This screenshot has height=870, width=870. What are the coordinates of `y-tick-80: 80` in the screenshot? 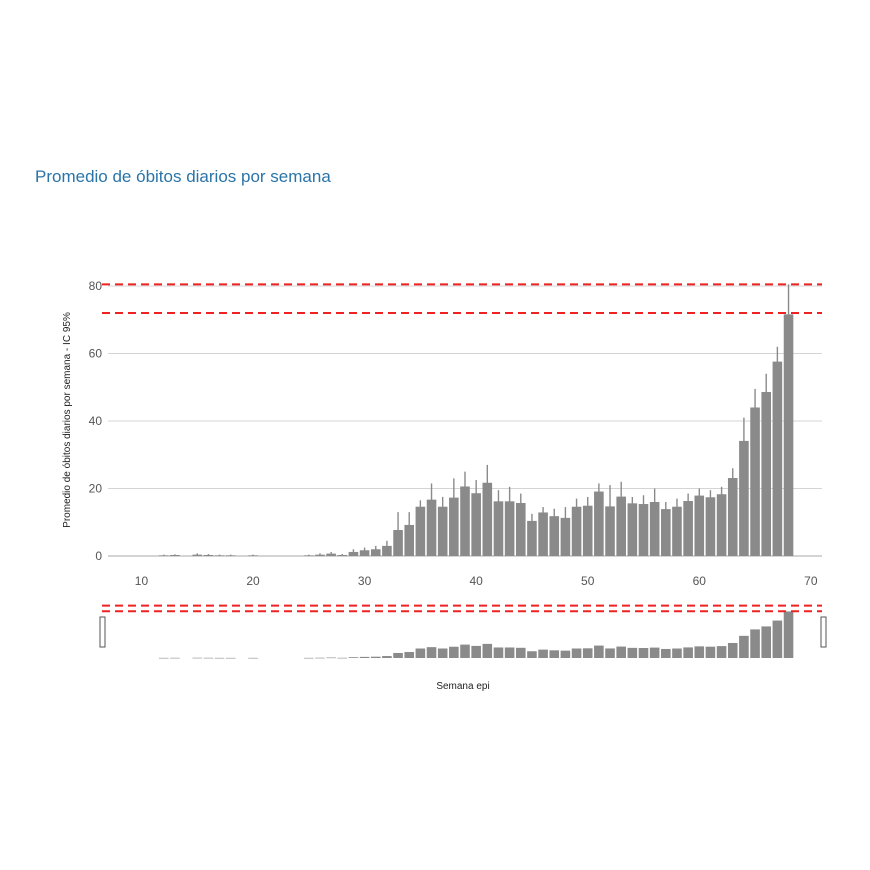 It's located at (96, 286).